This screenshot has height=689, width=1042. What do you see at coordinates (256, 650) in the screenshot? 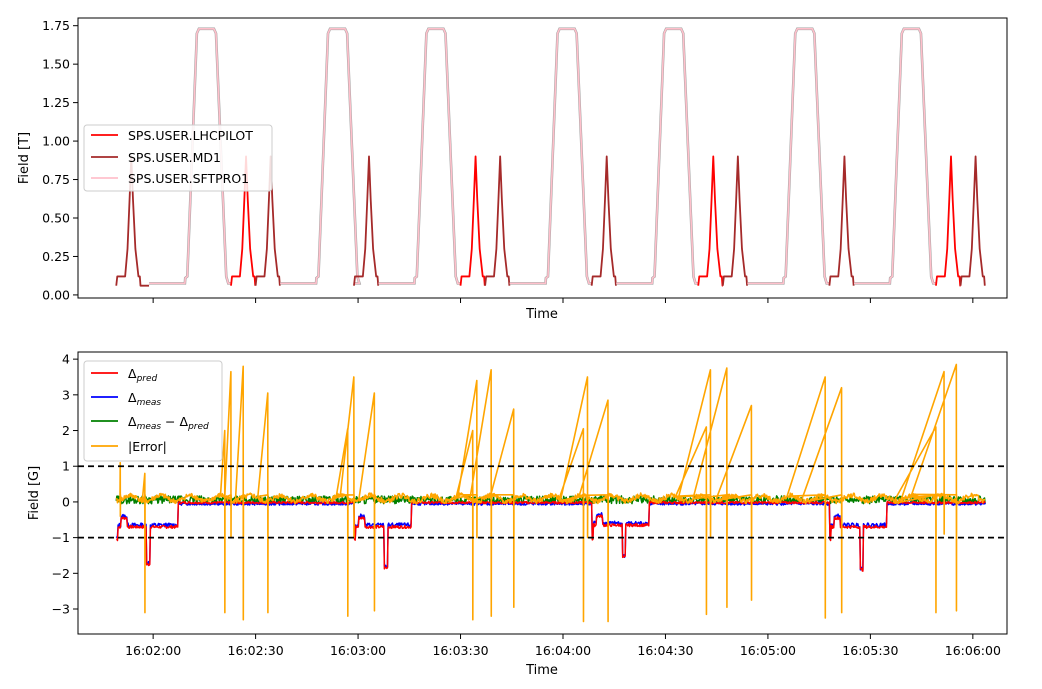
I see `bottom-x-tick-label: 16:02:30` at bounding box center [256, 650].